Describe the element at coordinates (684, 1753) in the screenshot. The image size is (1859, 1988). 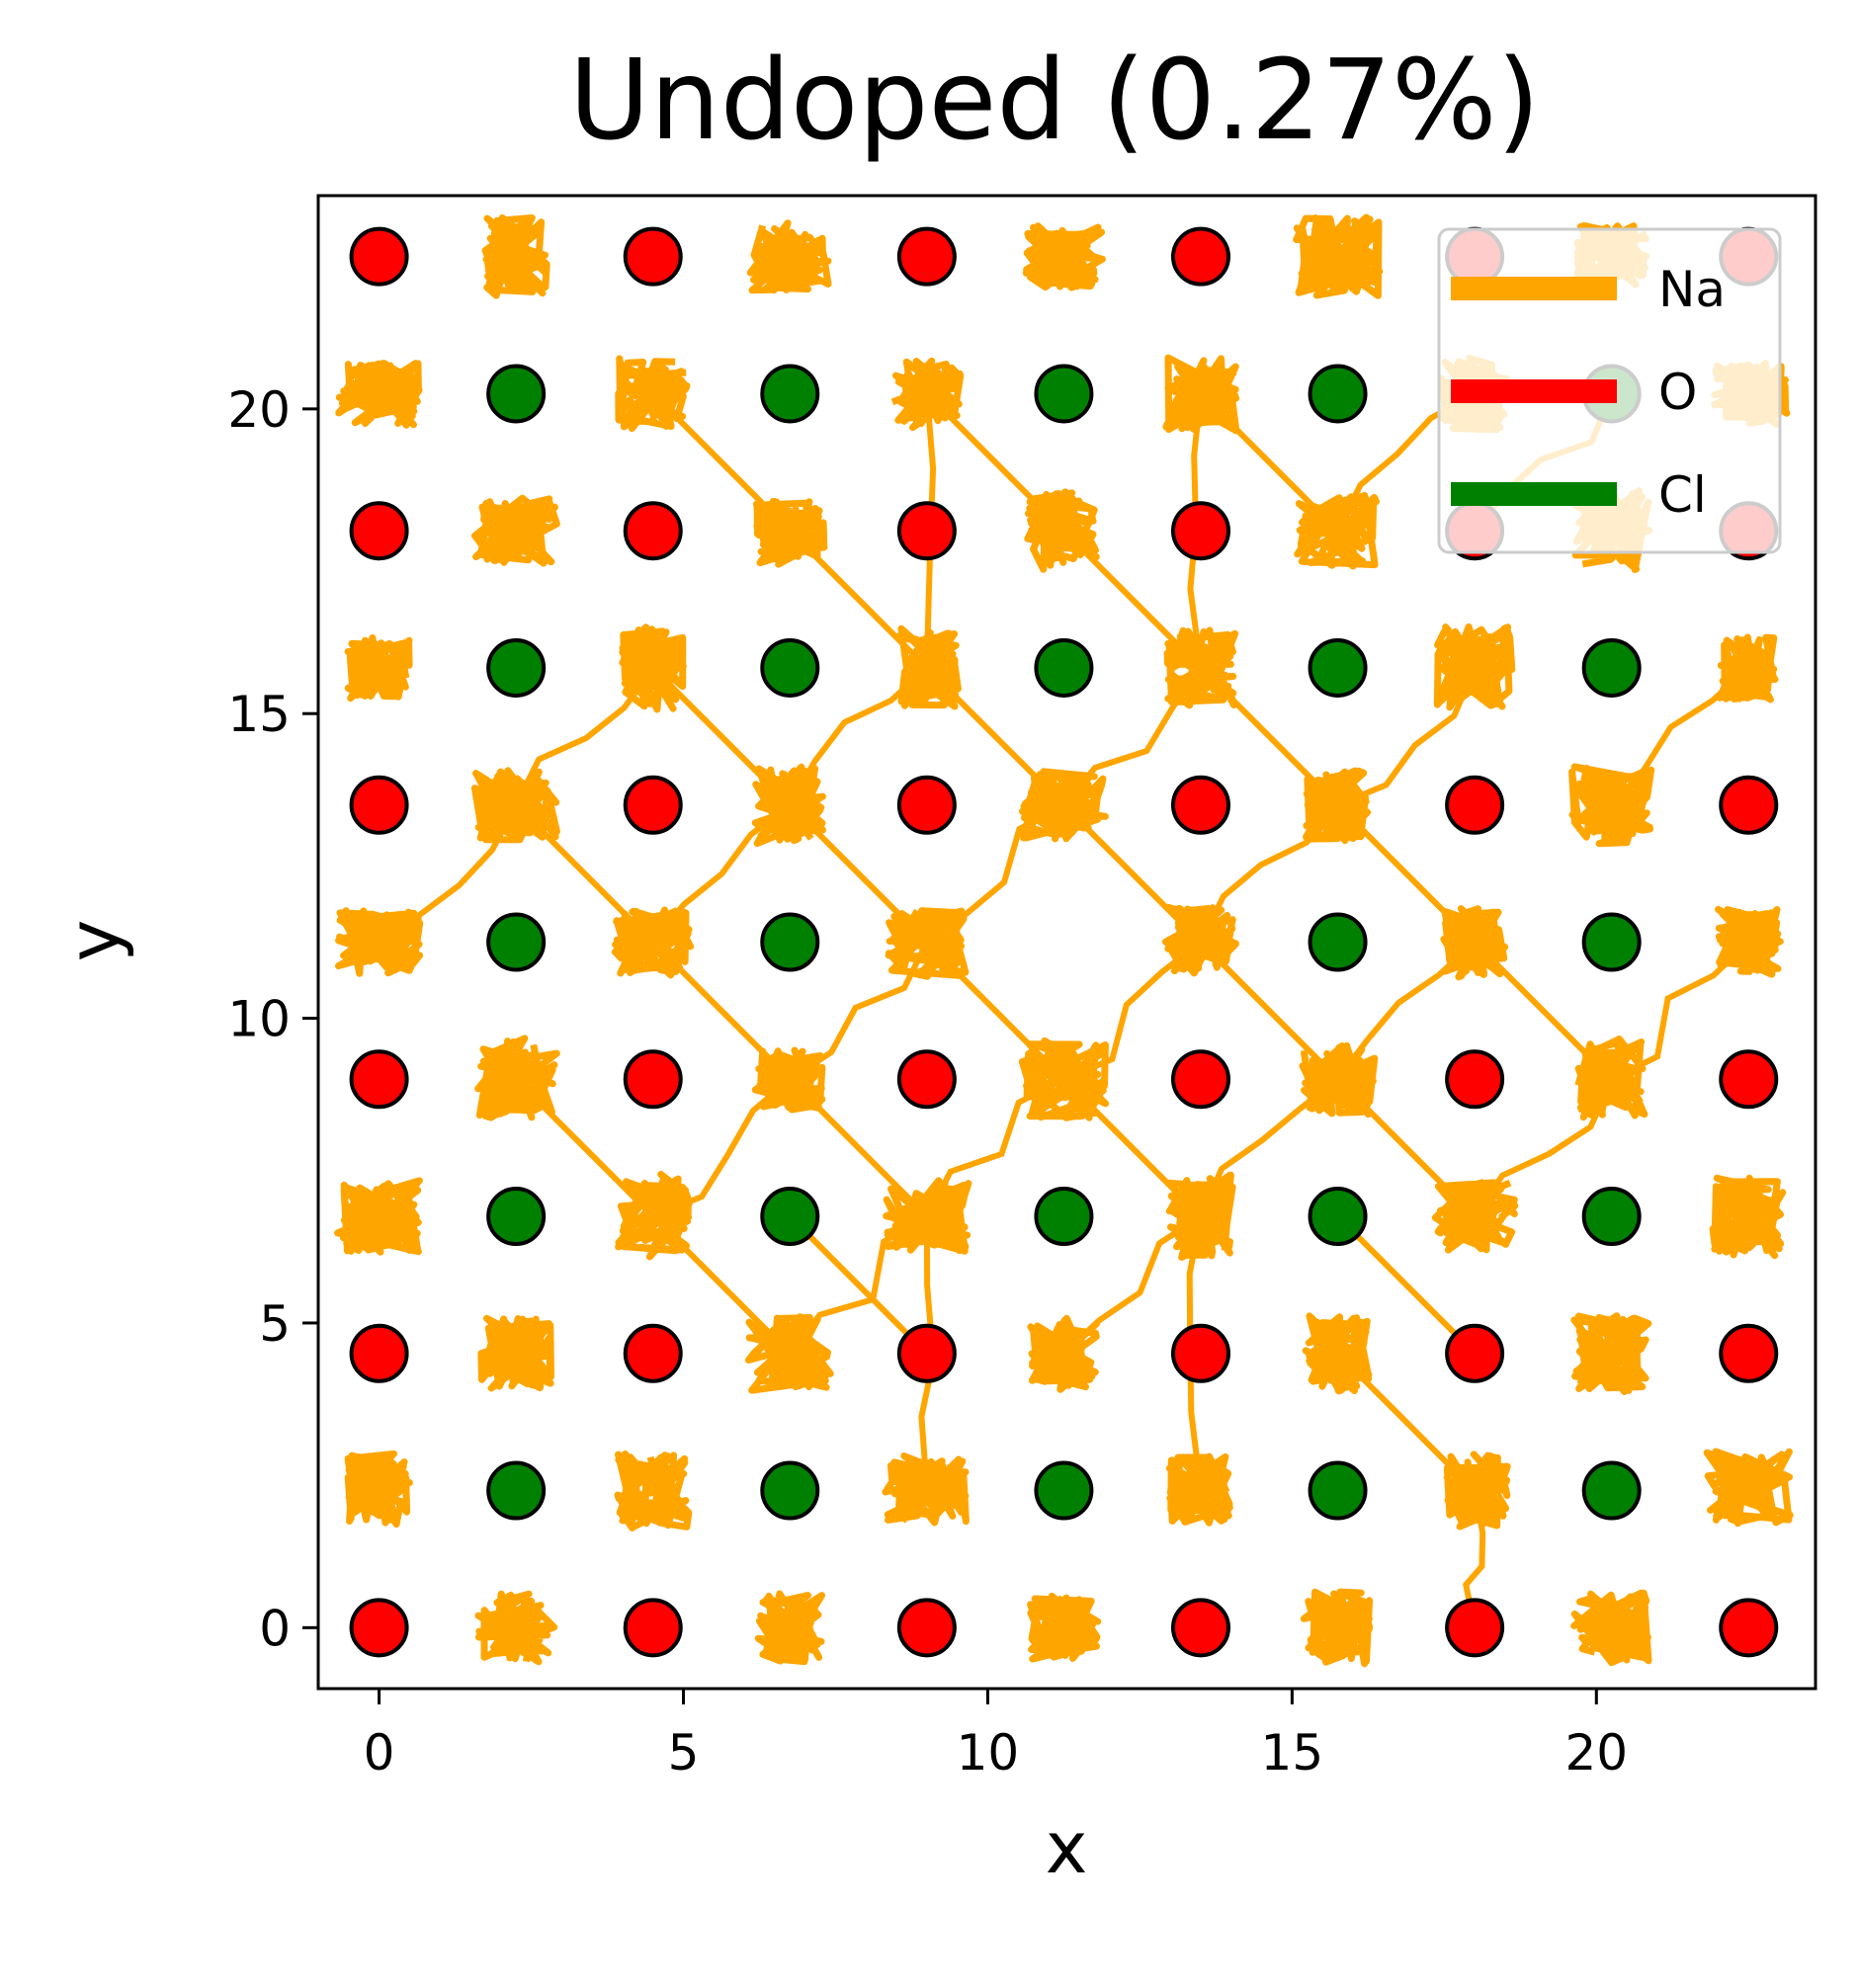
I see `x-tick-label-1: 5` at that location.